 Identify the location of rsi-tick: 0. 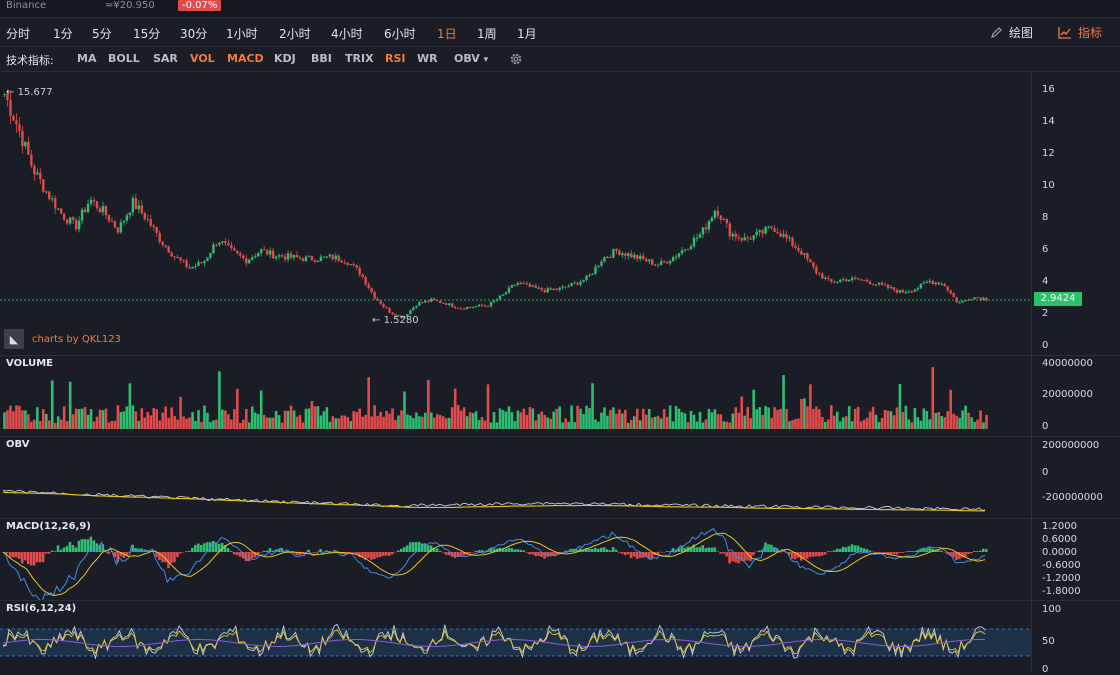
(1045, 669).